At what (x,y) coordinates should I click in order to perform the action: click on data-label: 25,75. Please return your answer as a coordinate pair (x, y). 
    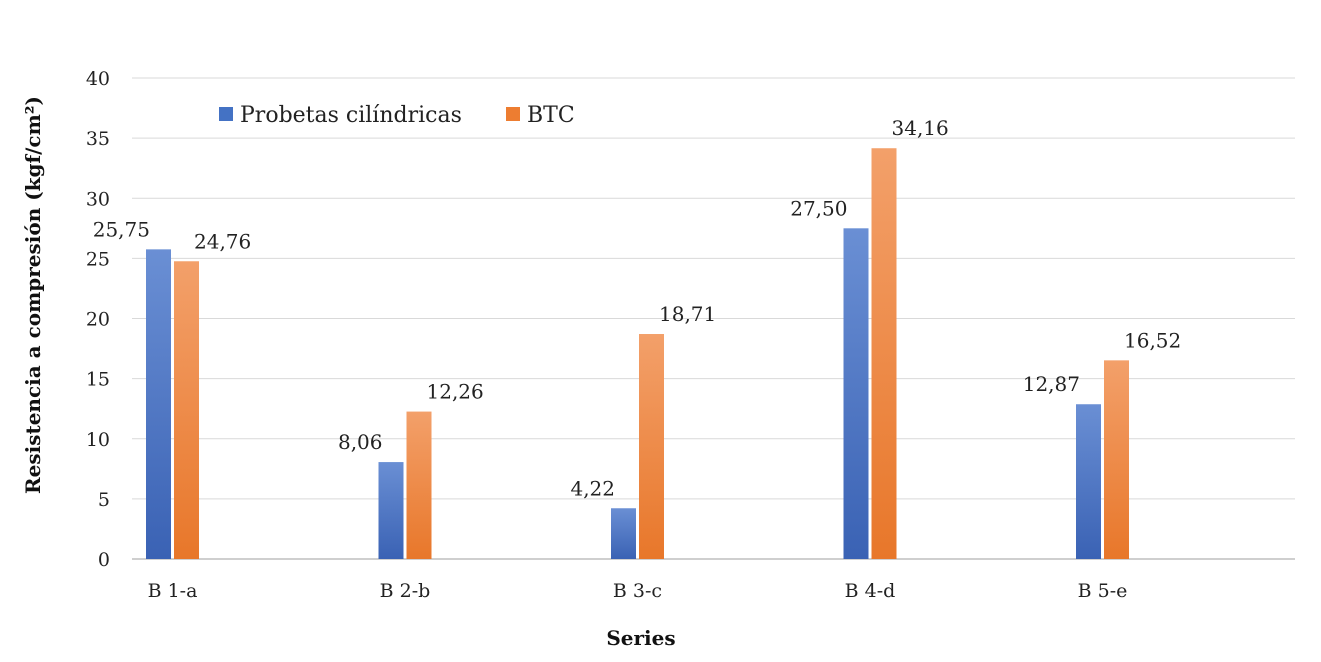
    Looking at the image, I should click on (121, 229).